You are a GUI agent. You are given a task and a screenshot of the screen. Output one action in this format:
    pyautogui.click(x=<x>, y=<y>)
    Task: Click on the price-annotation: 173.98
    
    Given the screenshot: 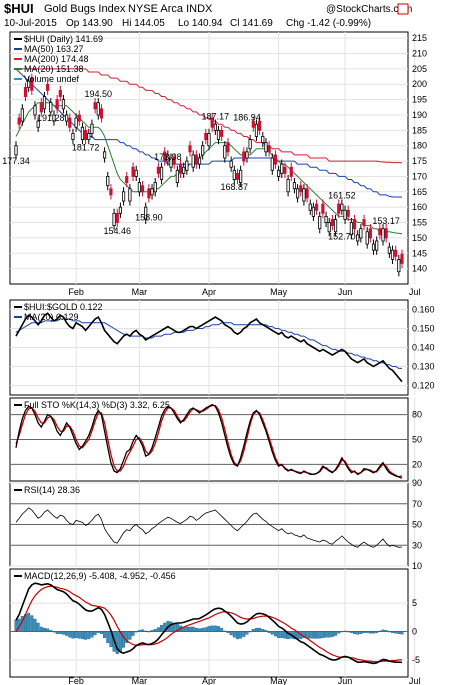 What is the action you would take?
    pyautogui.click(x=168, y=157)
    